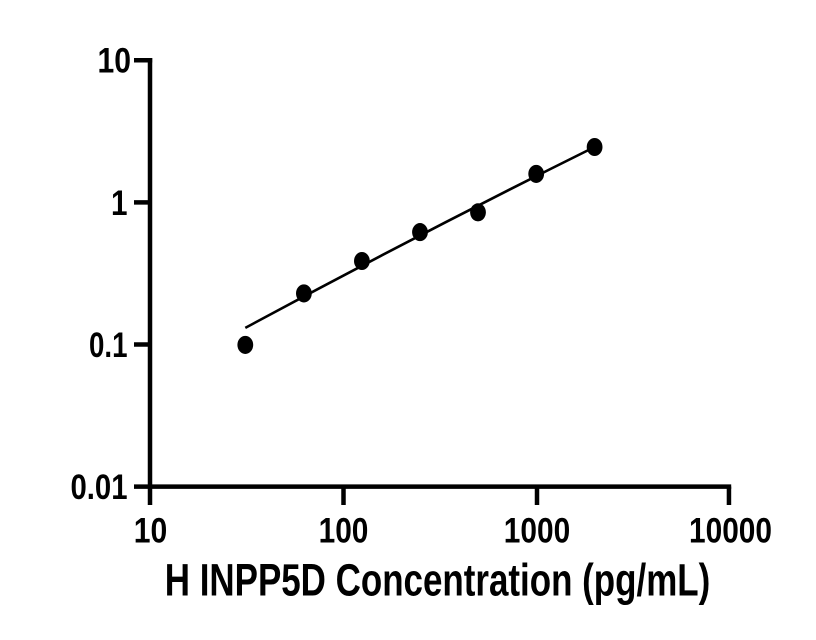 The image size is (816, 640). What do you see at coordinates (119, 203) in the screenshot?
I see `svg-text: 1` at bounding box center [119, 203].